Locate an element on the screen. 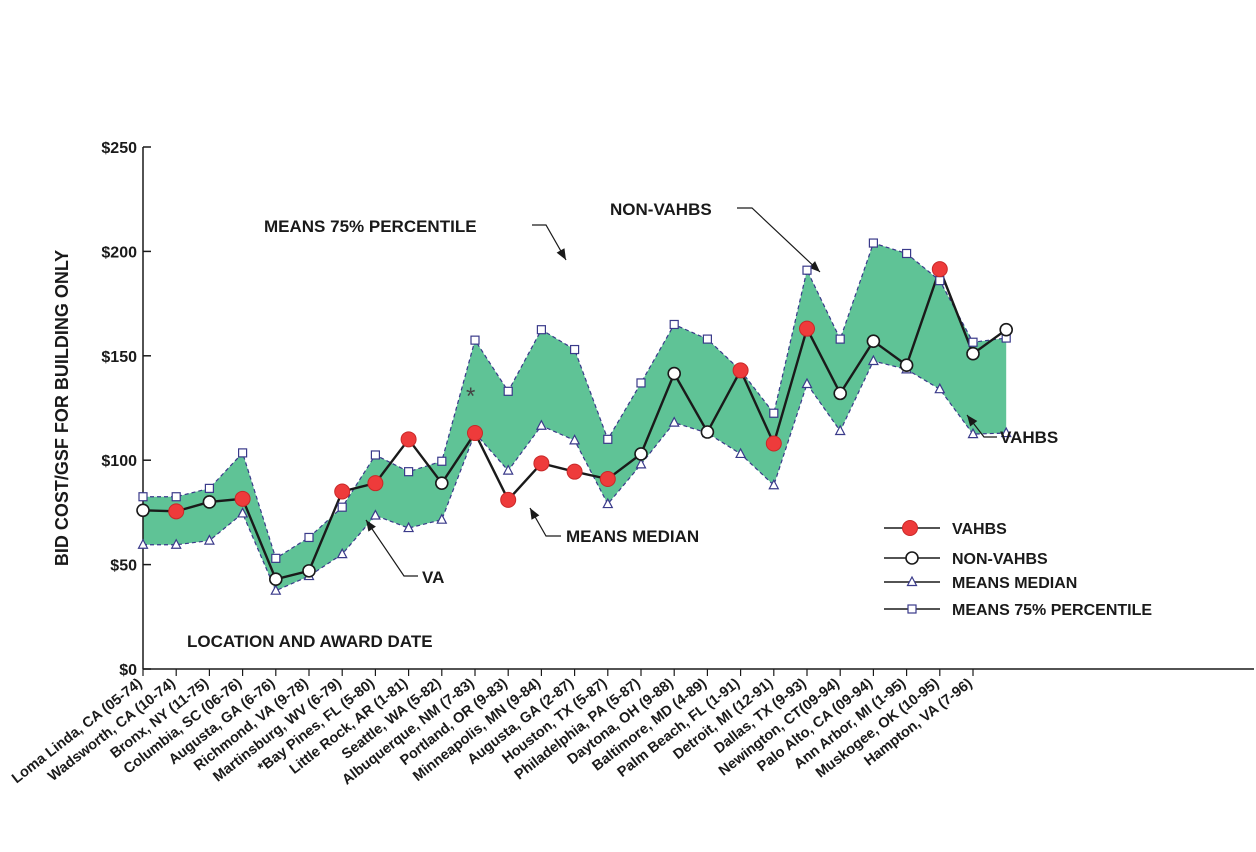  y-tick-label: $100 is located at coordinates (119, 461).